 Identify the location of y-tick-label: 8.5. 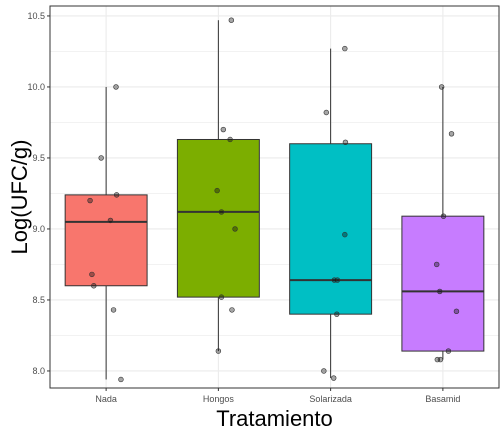
(38, 300).